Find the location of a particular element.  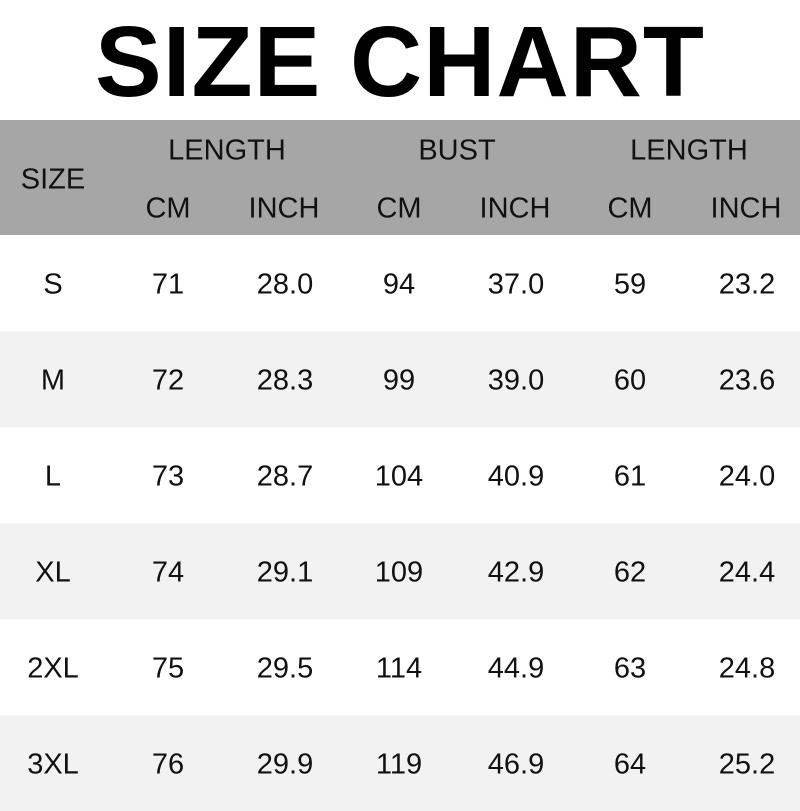

table-cell: 59 is located at coordinates (630, 284).